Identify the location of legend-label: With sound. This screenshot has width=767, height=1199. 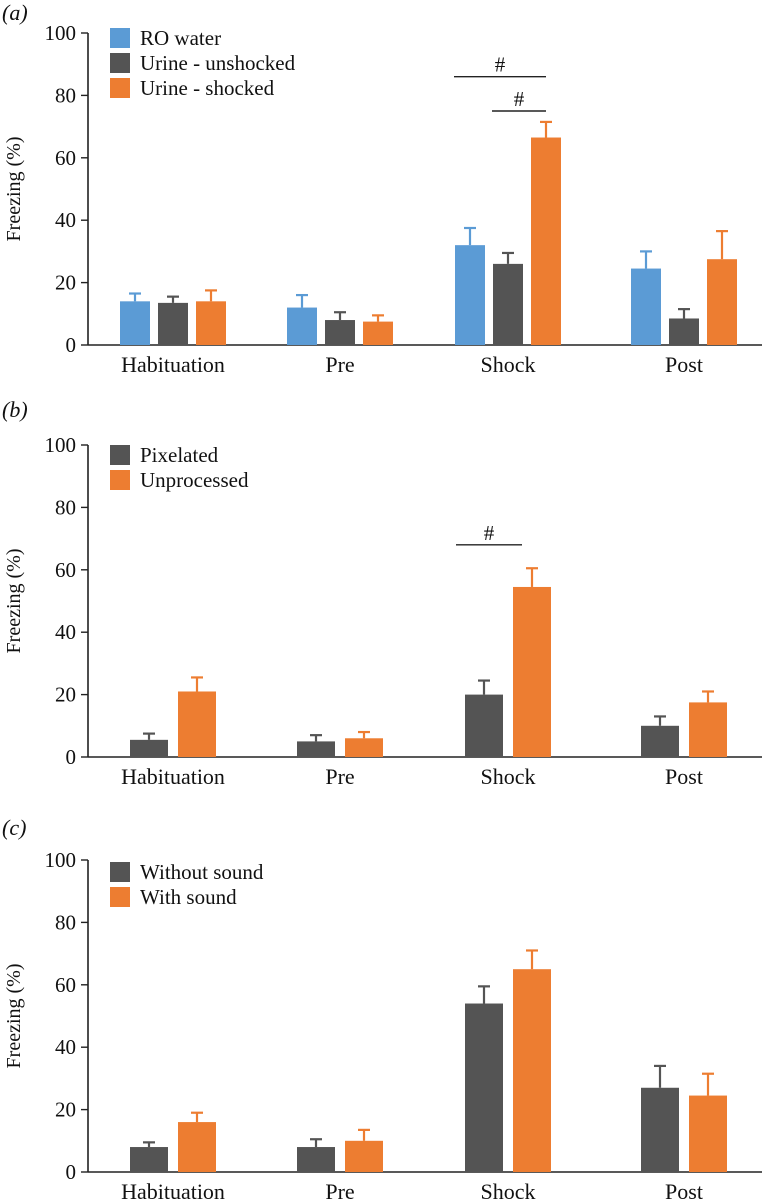
(188, 897).